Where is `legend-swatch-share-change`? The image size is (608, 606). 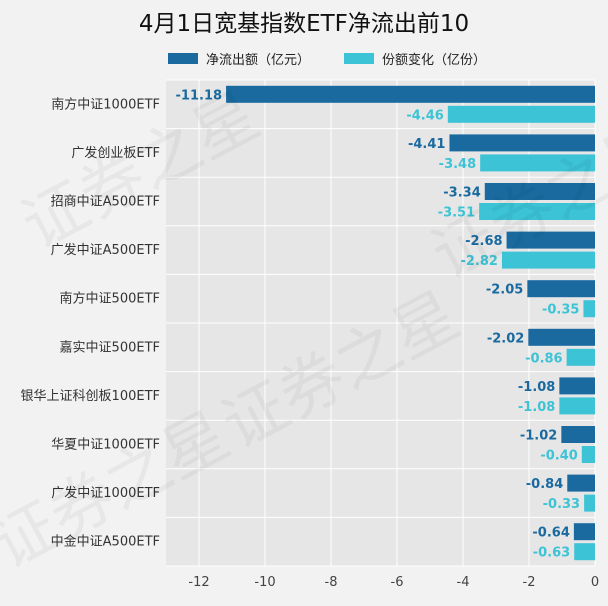 legend-swatch-share-change is located at coordinates (359, 58).